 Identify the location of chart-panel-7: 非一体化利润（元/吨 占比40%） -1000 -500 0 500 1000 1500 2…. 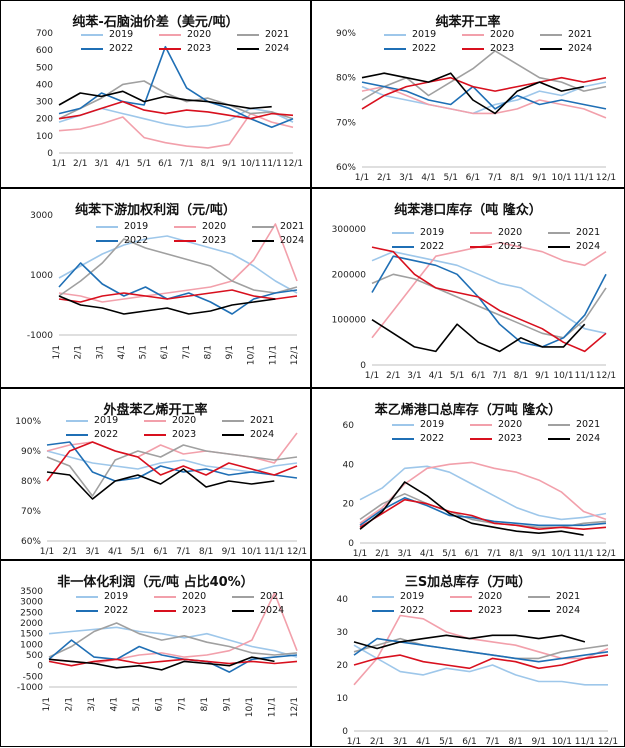
(155, 653).